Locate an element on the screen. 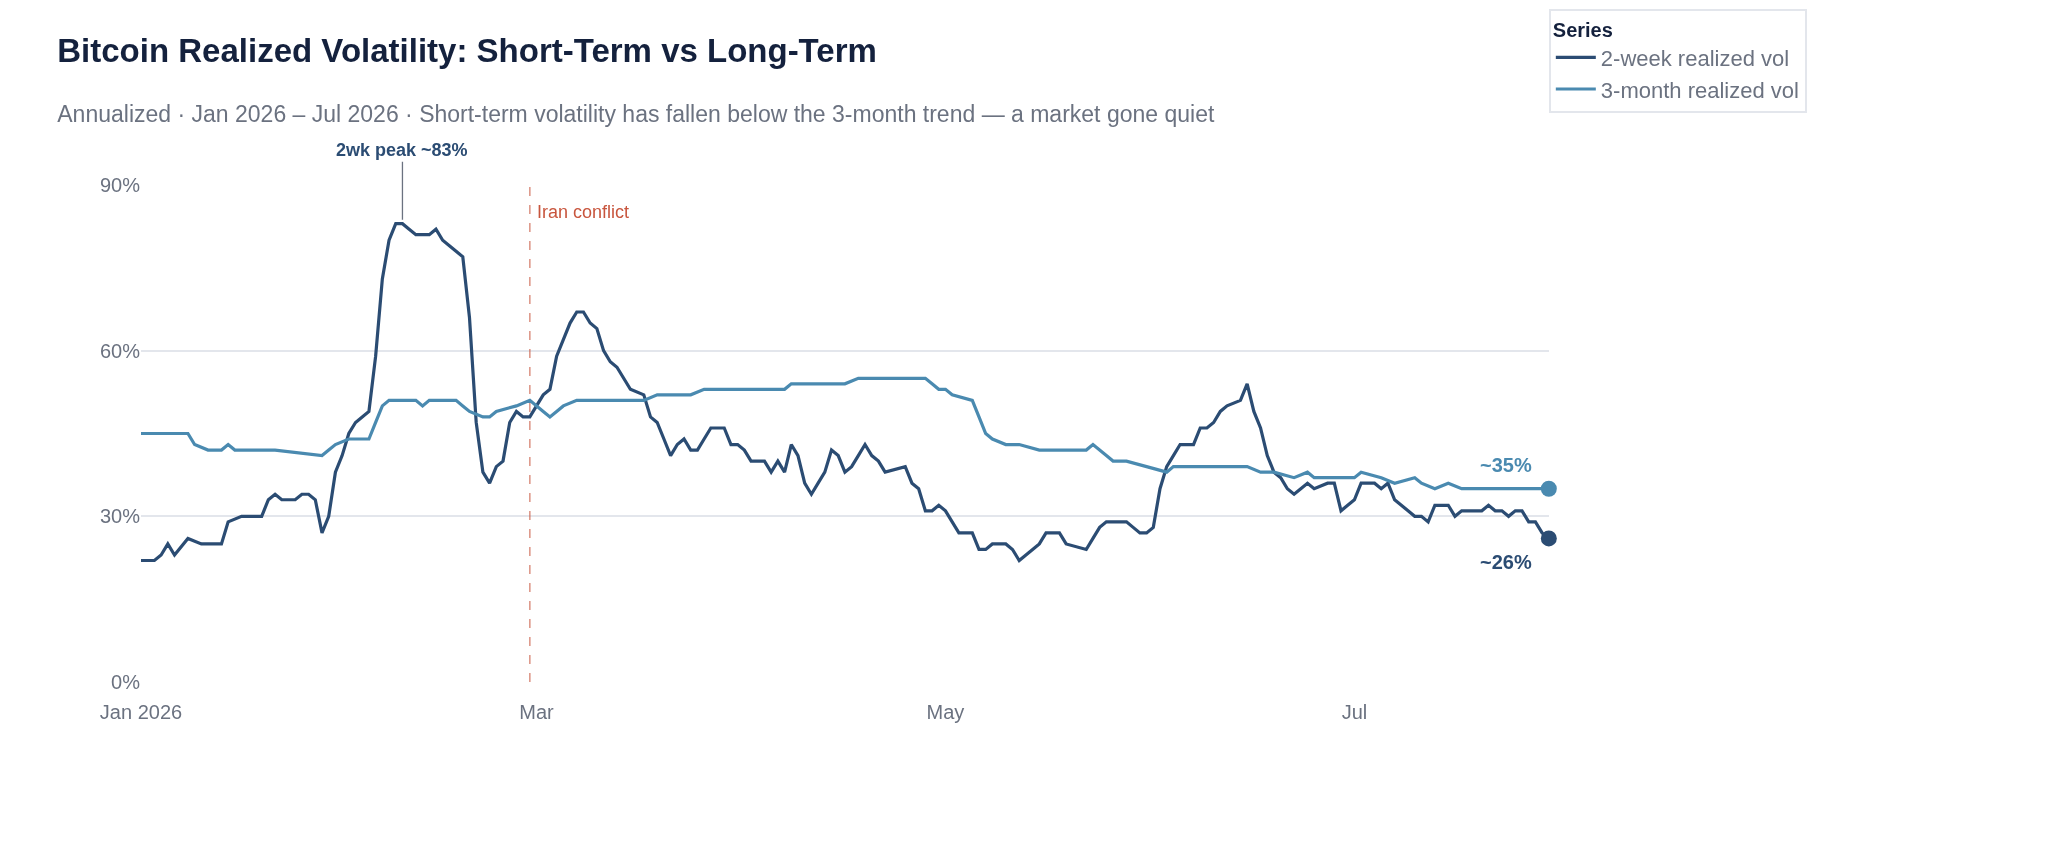 The width and height of the screenshot is (2046, 862). x-tick-label: Jan 2026 is located at coordinates (141, 712).